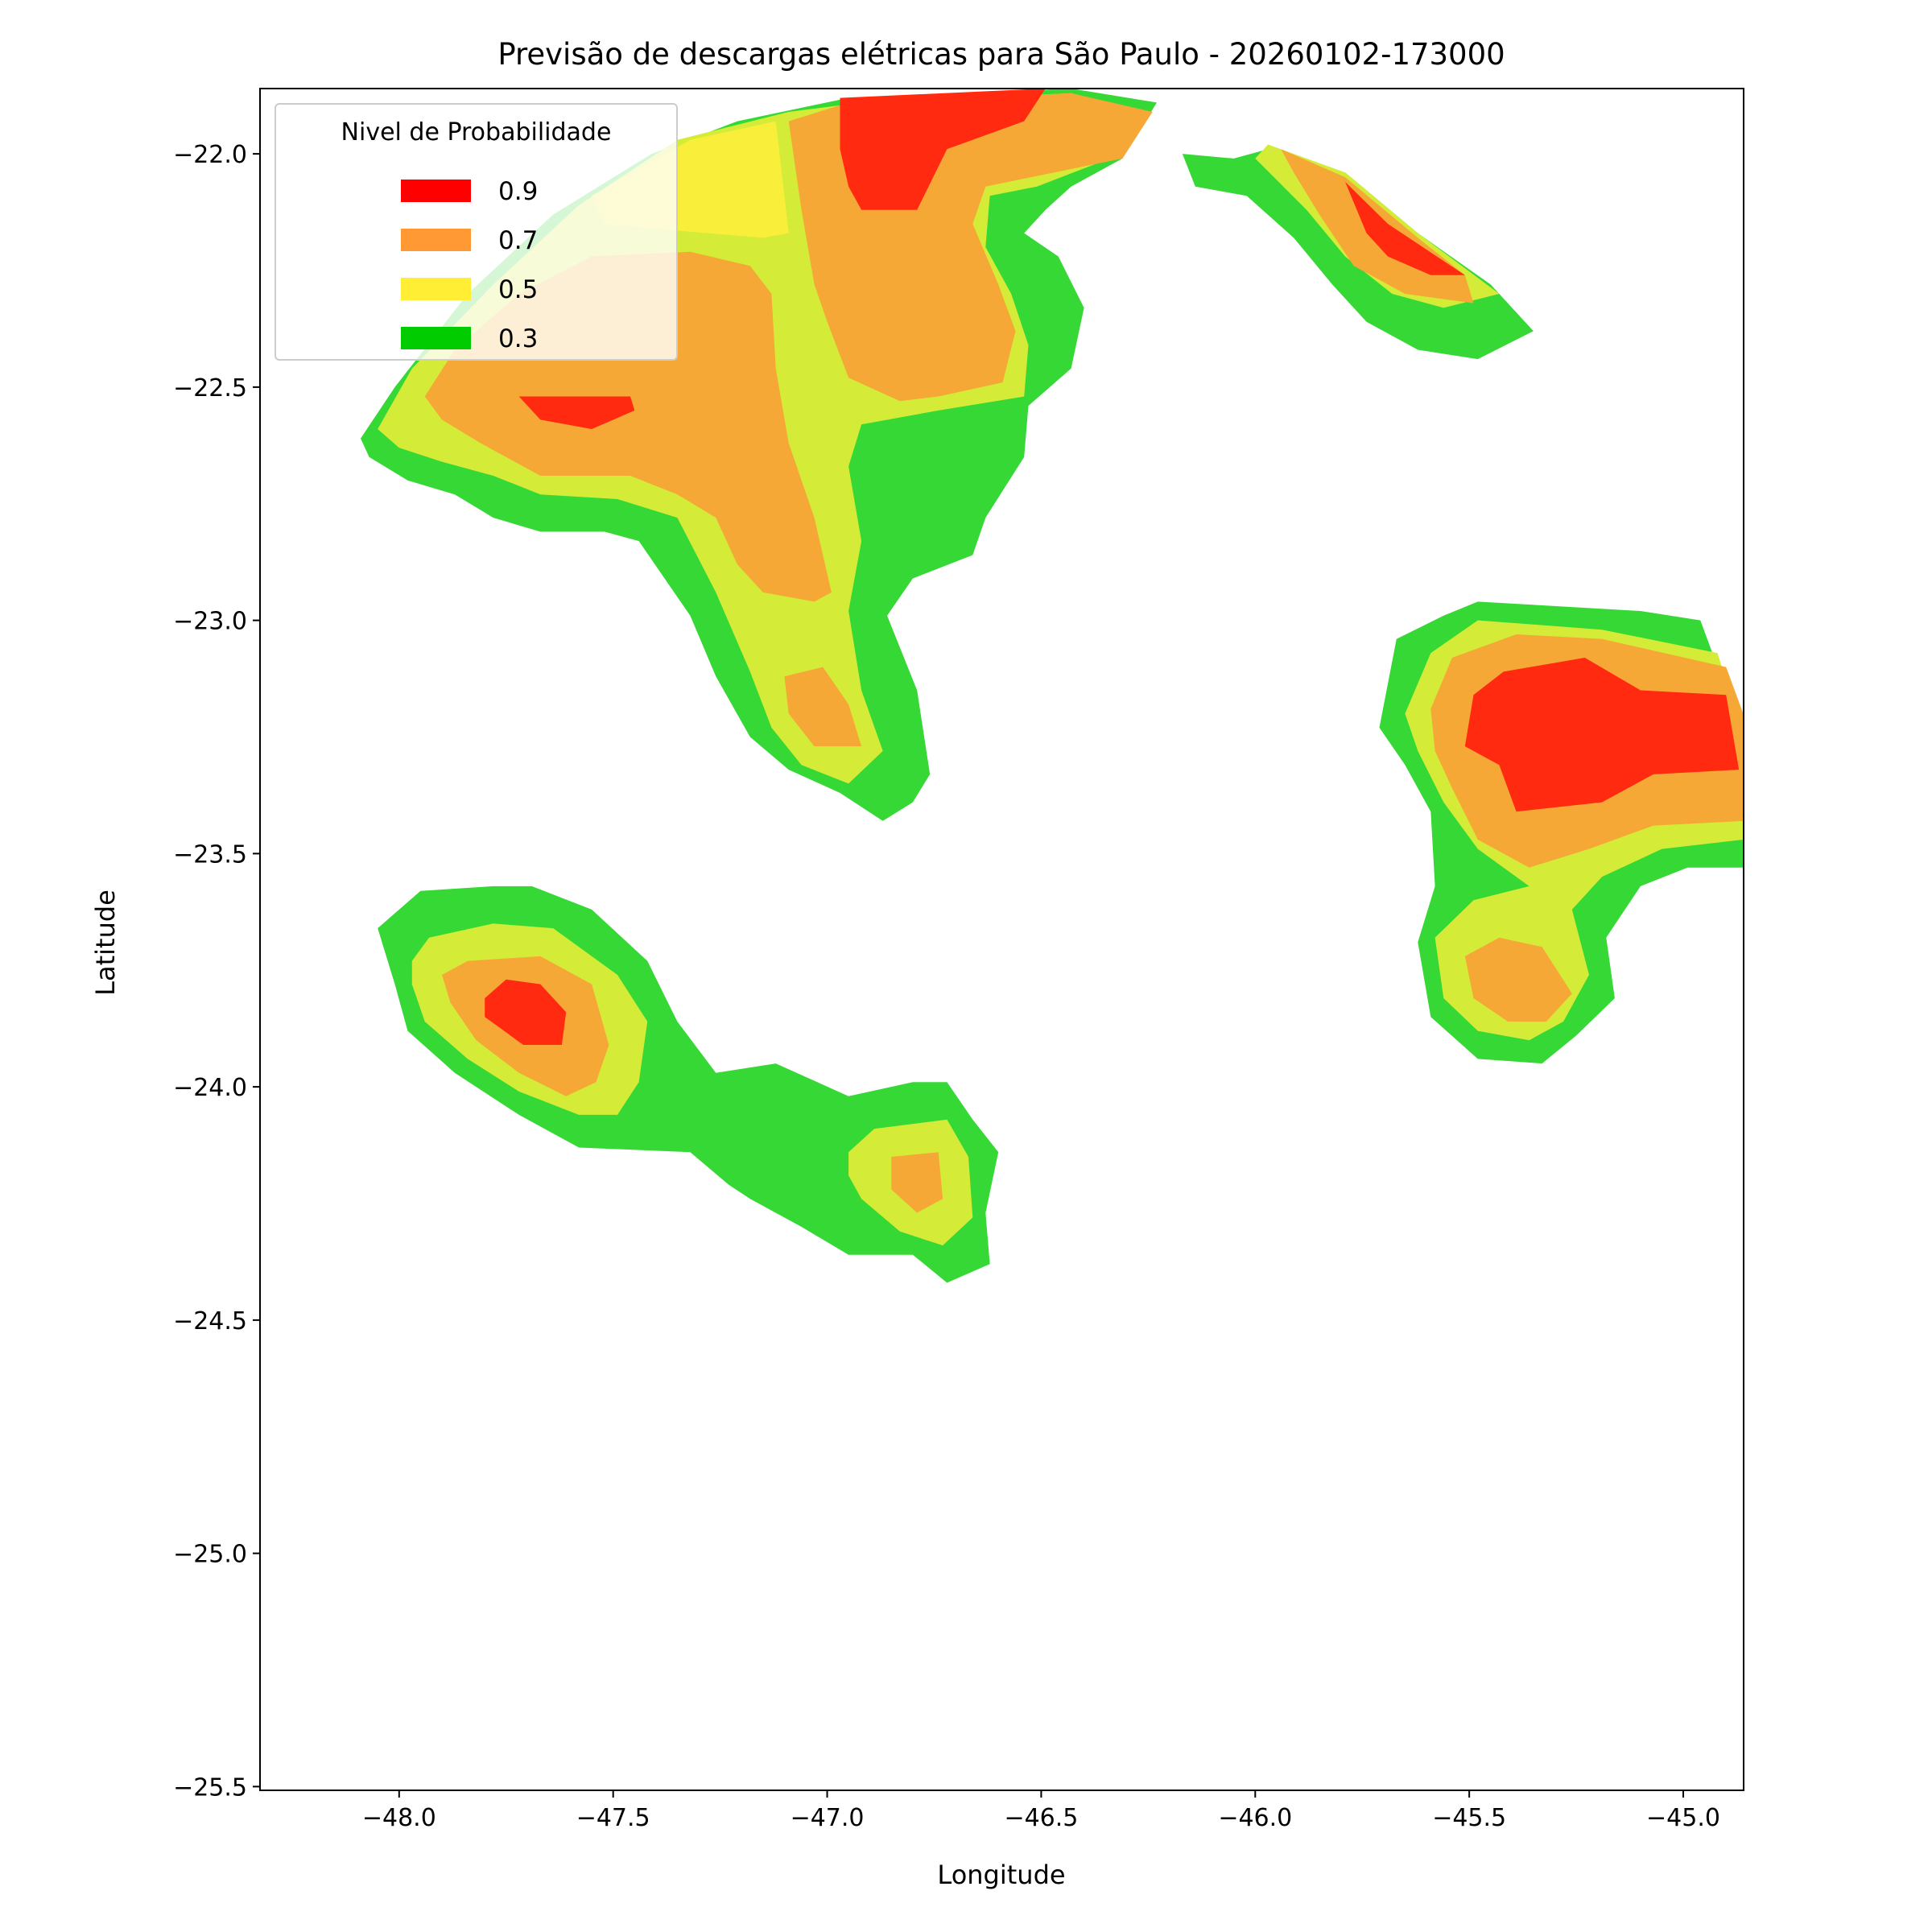 This screenshot has height=1932, width=1932. What do you see at coordinates (1041, 1818) in the screenshot?
I see `x-tick-label: −46.5` at bounding box center [1041, 1818].